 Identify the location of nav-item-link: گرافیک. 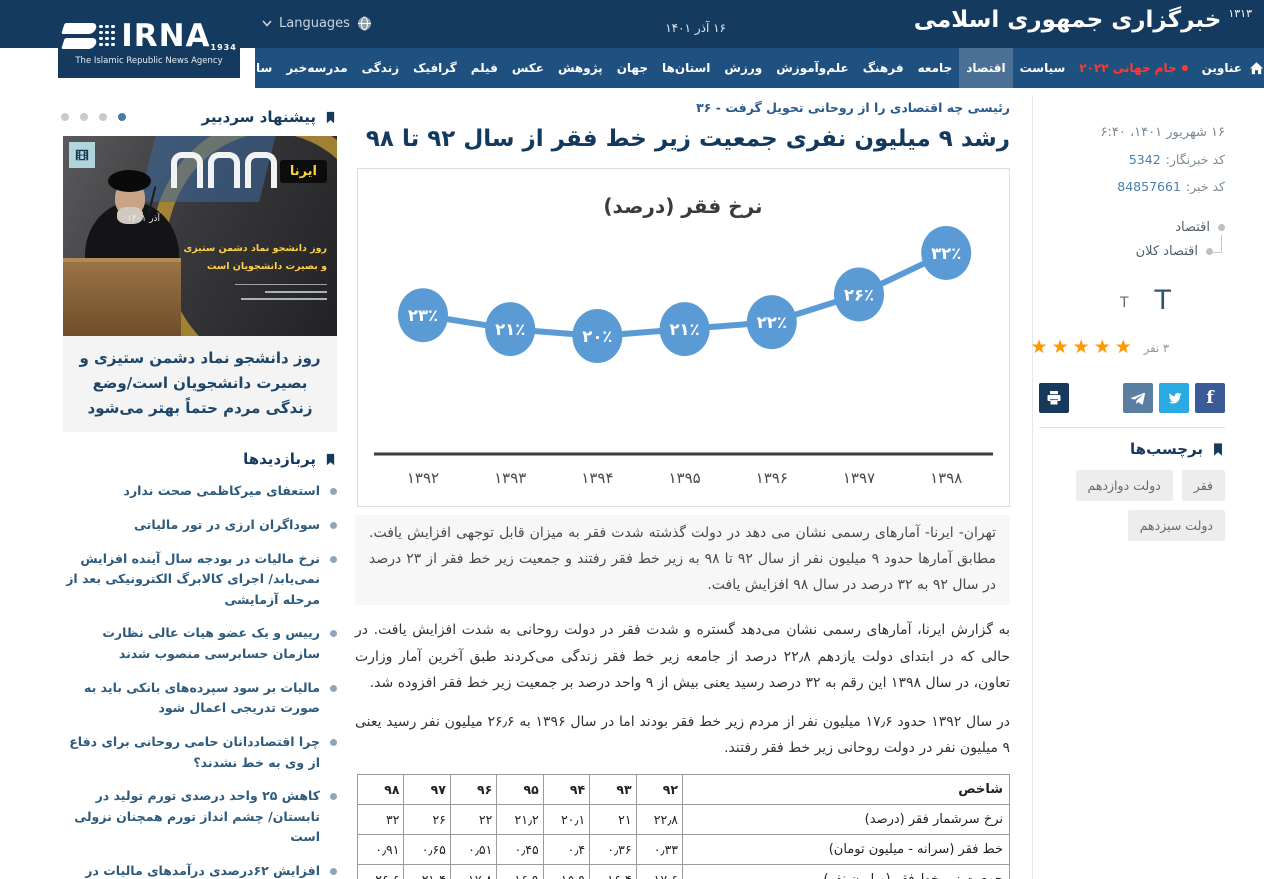
(435, 68).